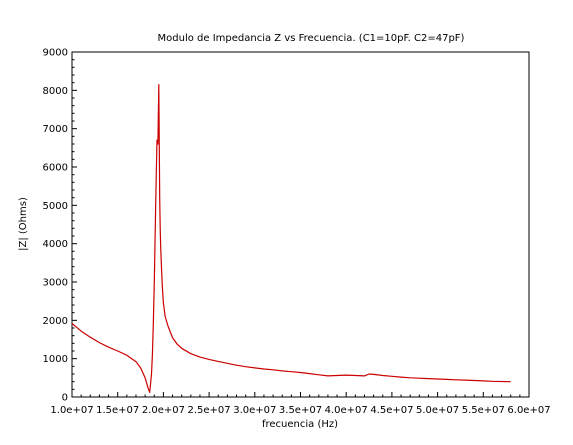 Image resolution: width=573 pixels, height=445 pixels. I want to click on x-tick-label: 2.0e+07, so click(163, 410).